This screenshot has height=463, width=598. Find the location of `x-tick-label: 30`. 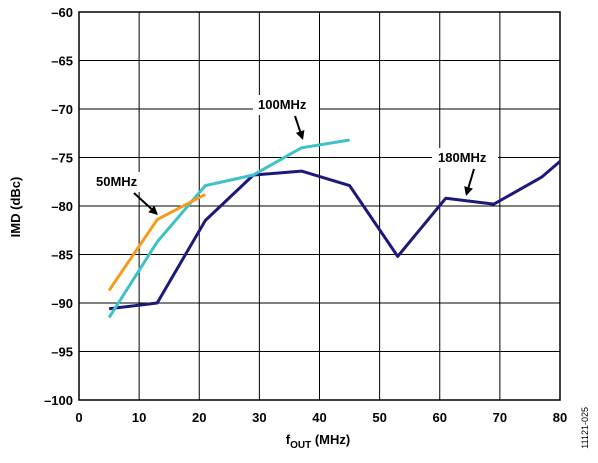

x-tick-label: 30 is located at coordinates (259, 417).